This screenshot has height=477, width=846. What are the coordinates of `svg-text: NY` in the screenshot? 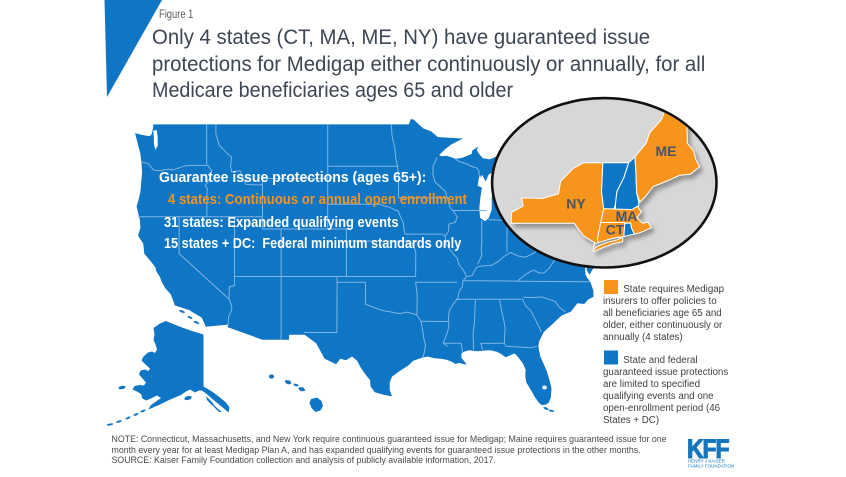 It's located at (576, 204).